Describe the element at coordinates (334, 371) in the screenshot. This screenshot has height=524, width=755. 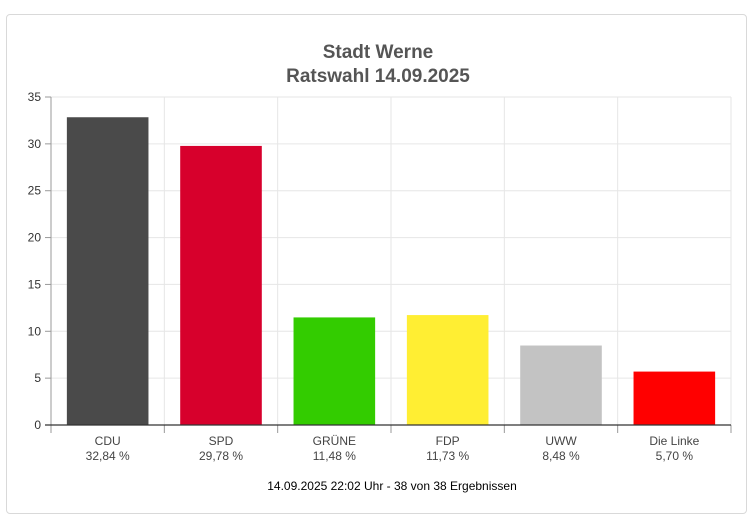
I see `bar-grüne` at that location.